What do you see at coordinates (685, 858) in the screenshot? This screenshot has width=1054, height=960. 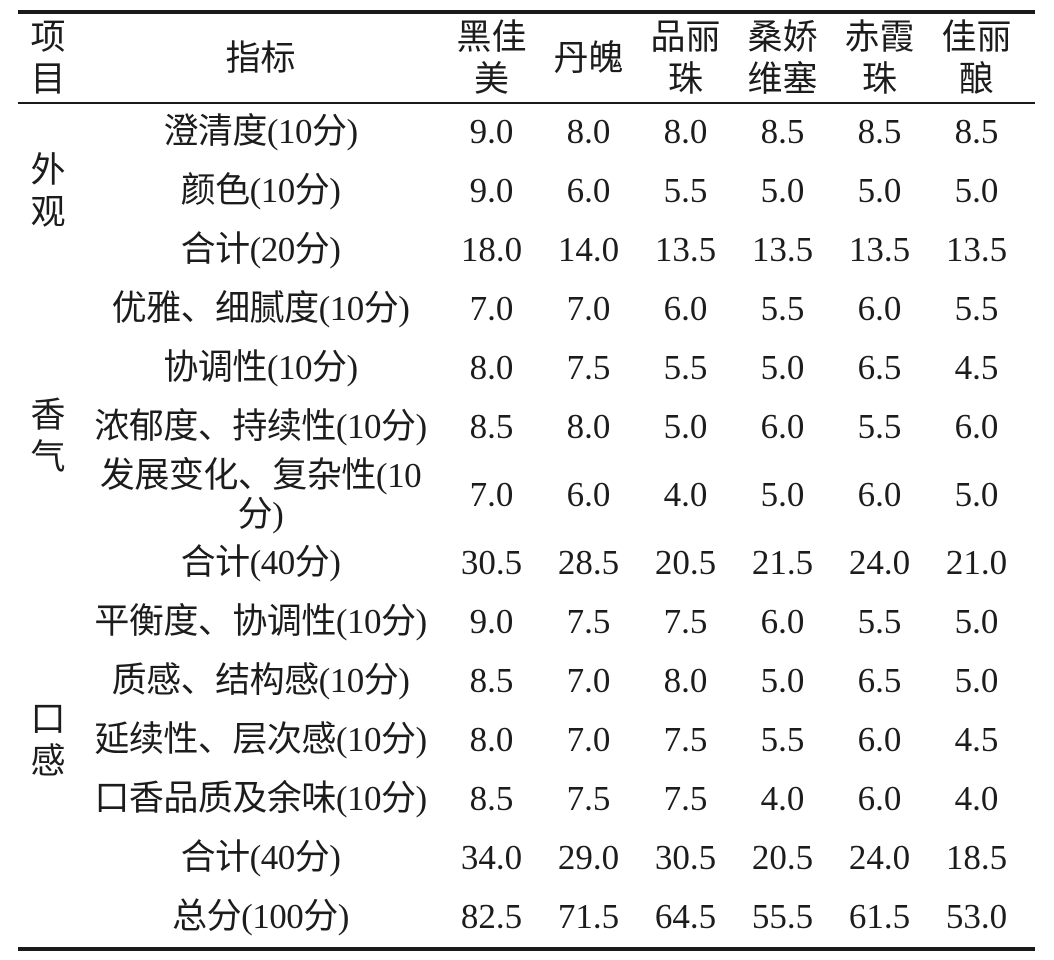 I see `score-cell: 30.5` at bounding box center [685, 858].